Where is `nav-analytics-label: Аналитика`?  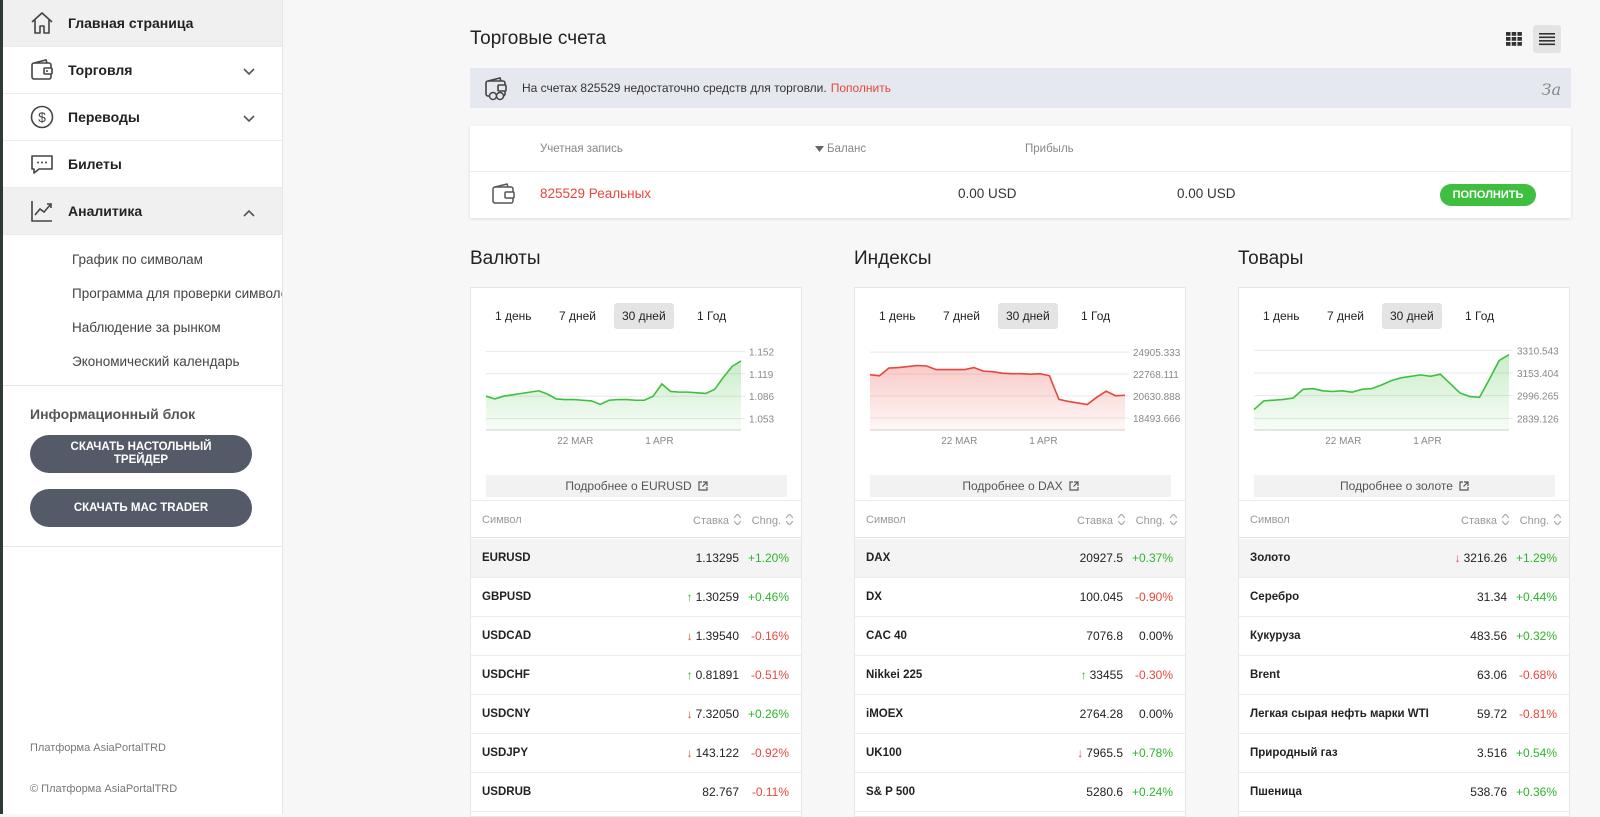
nav-analytics-label: Аналитика is located at coordinates (105, 211).